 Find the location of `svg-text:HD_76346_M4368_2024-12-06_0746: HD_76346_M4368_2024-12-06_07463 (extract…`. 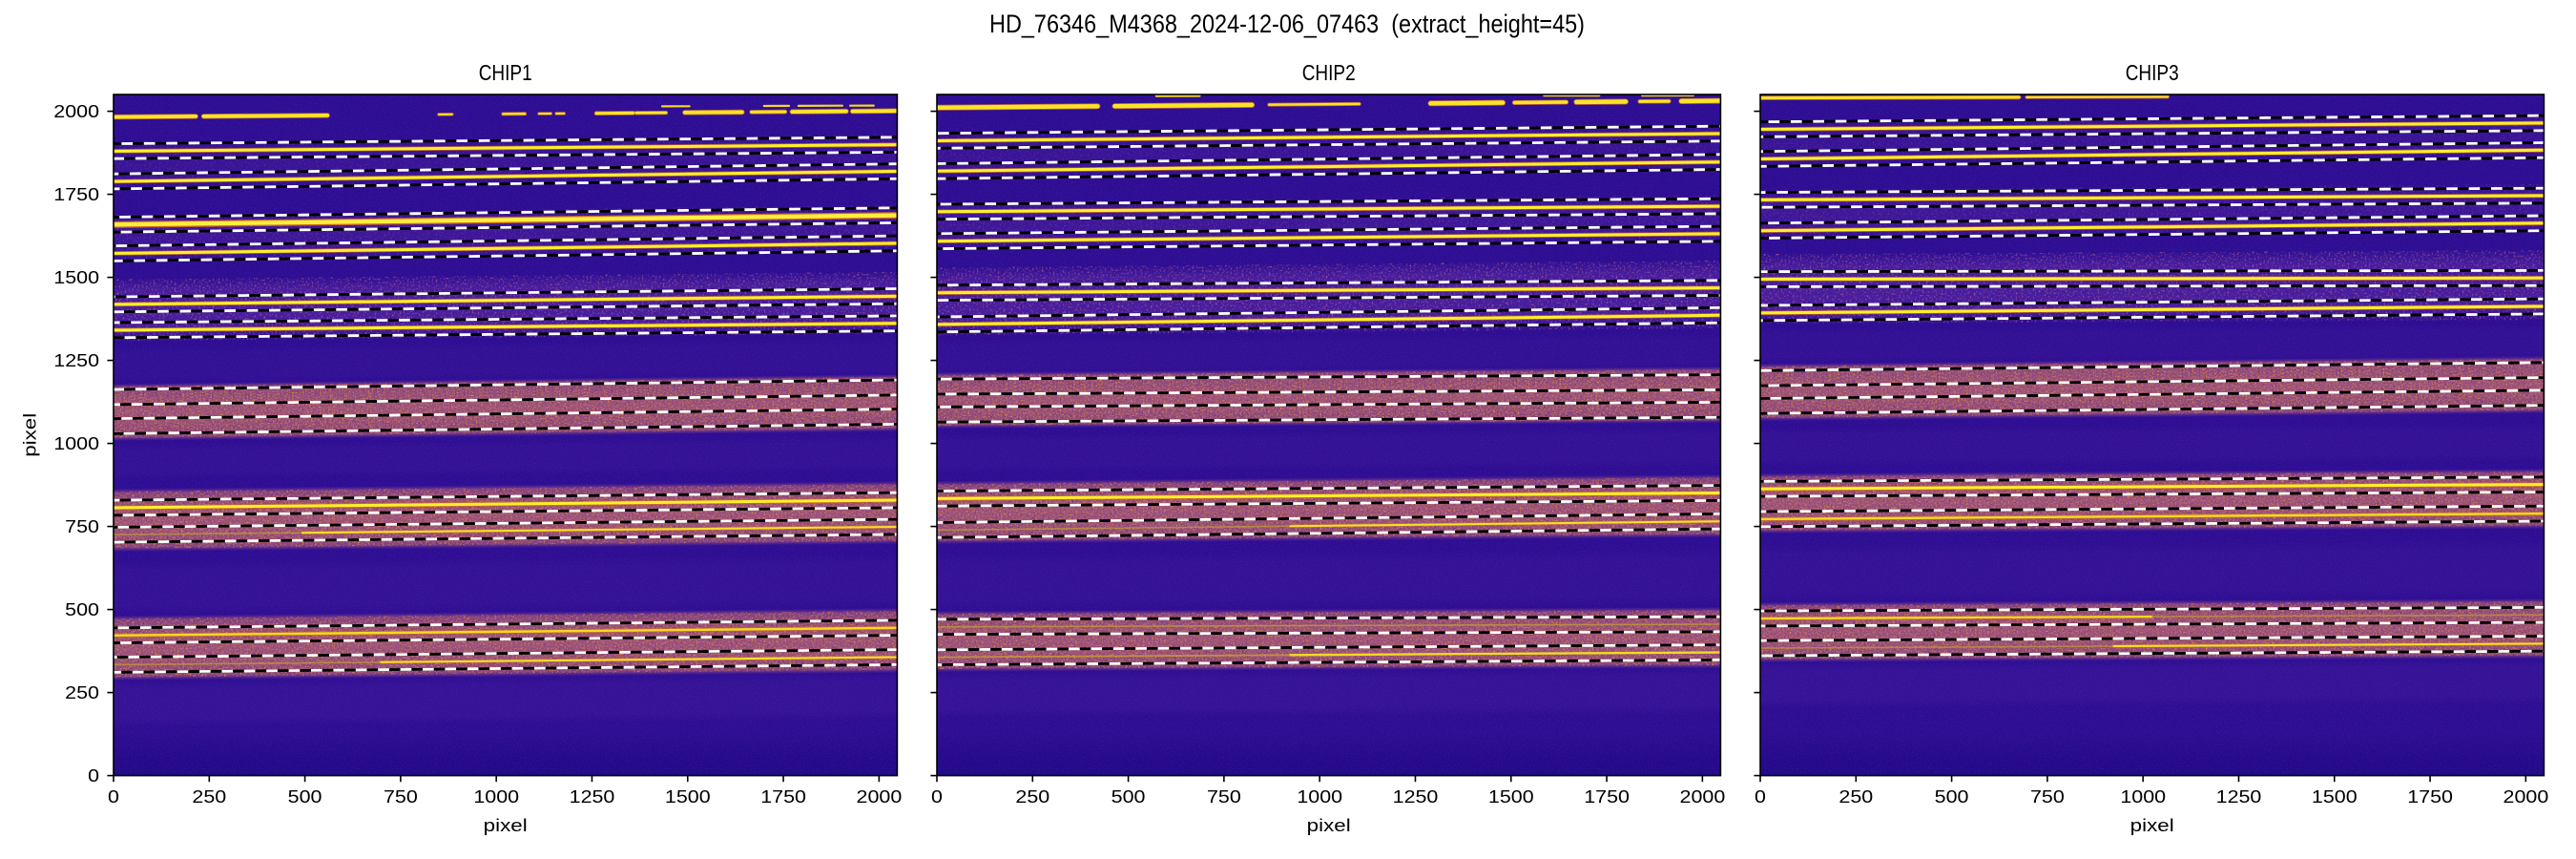

svg-text:HD_76346_M4368_2024-12-06_0746: HD_76346_M4368_2024-12-06_07463 (extract… is located at coordinates (1287, 24).